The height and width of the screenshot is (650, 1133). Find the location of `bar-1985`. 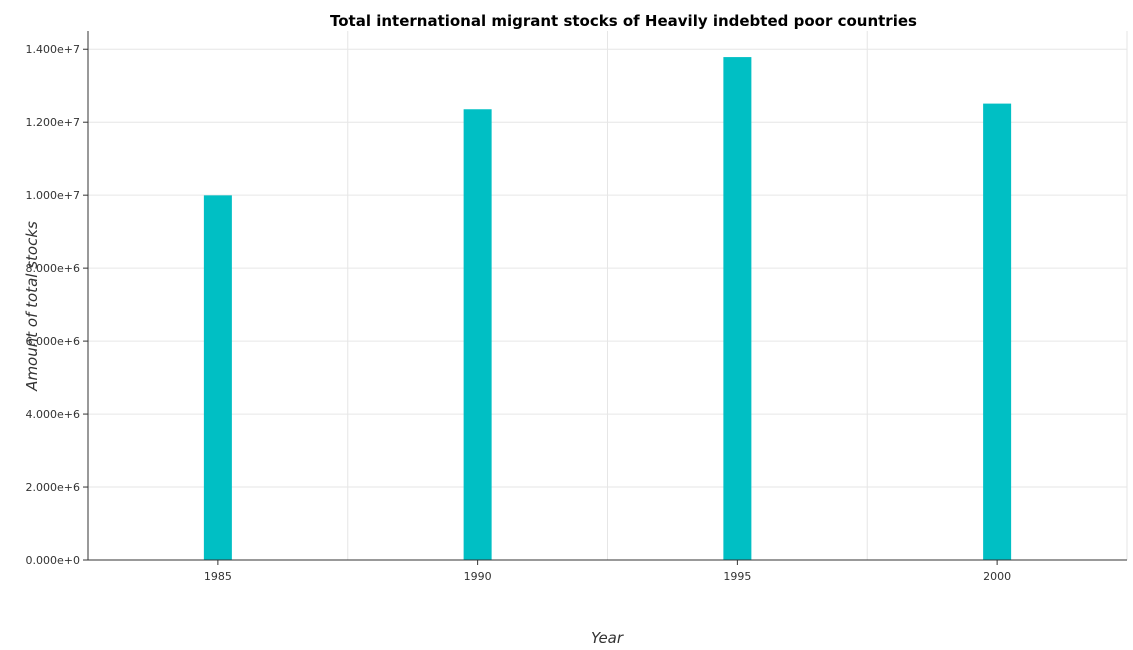

bar-1985 is located at coordinates (217, 377).